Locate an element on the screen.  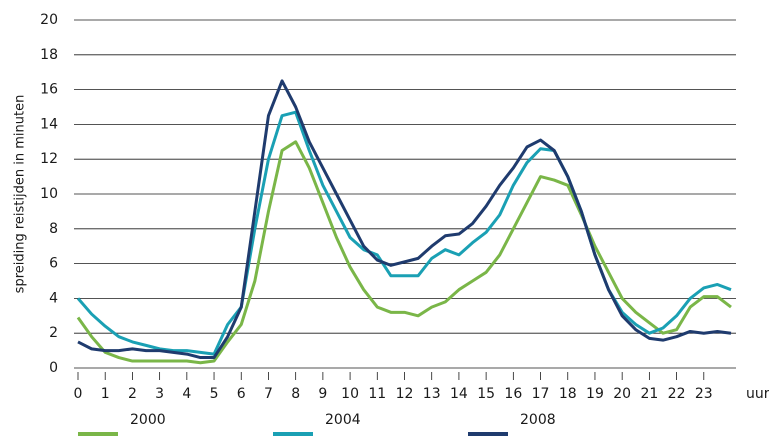
x-tick-label: 19 is located at coordinates (595, 394).